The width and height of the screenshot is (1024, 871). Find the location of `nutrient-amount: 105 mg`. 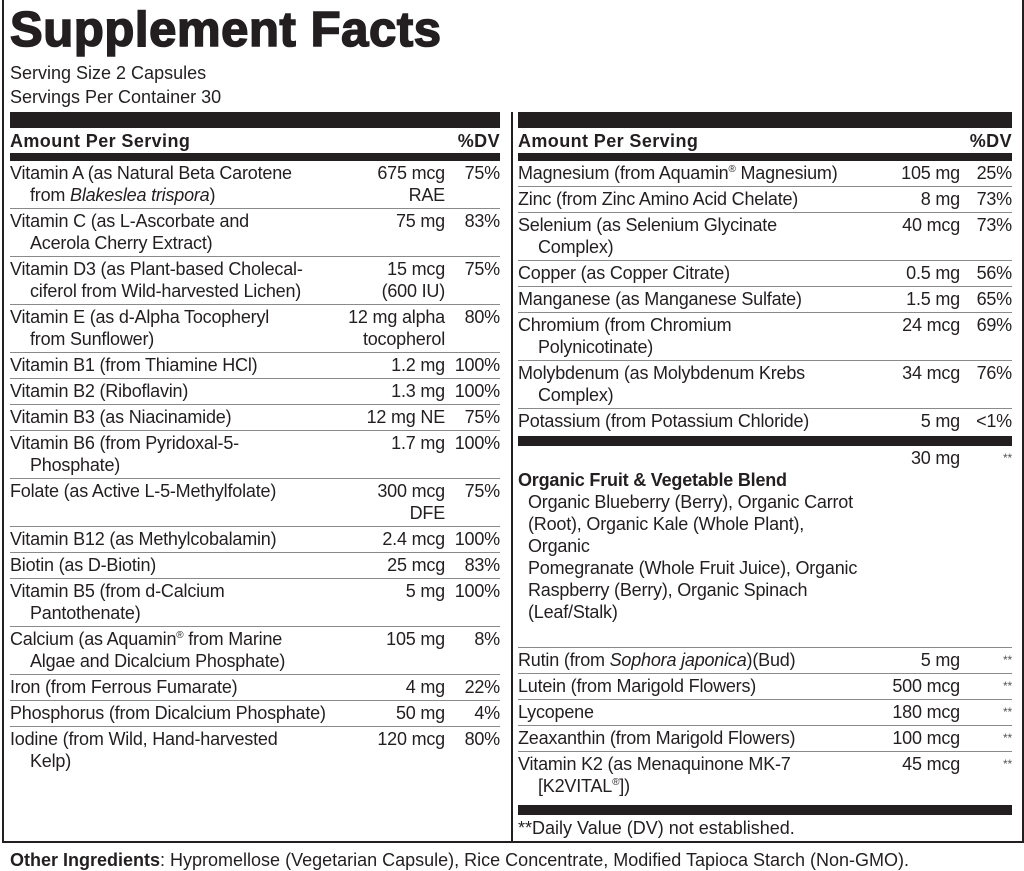

nutrient-amount: 105 mg is located at coordinates (930, 173).